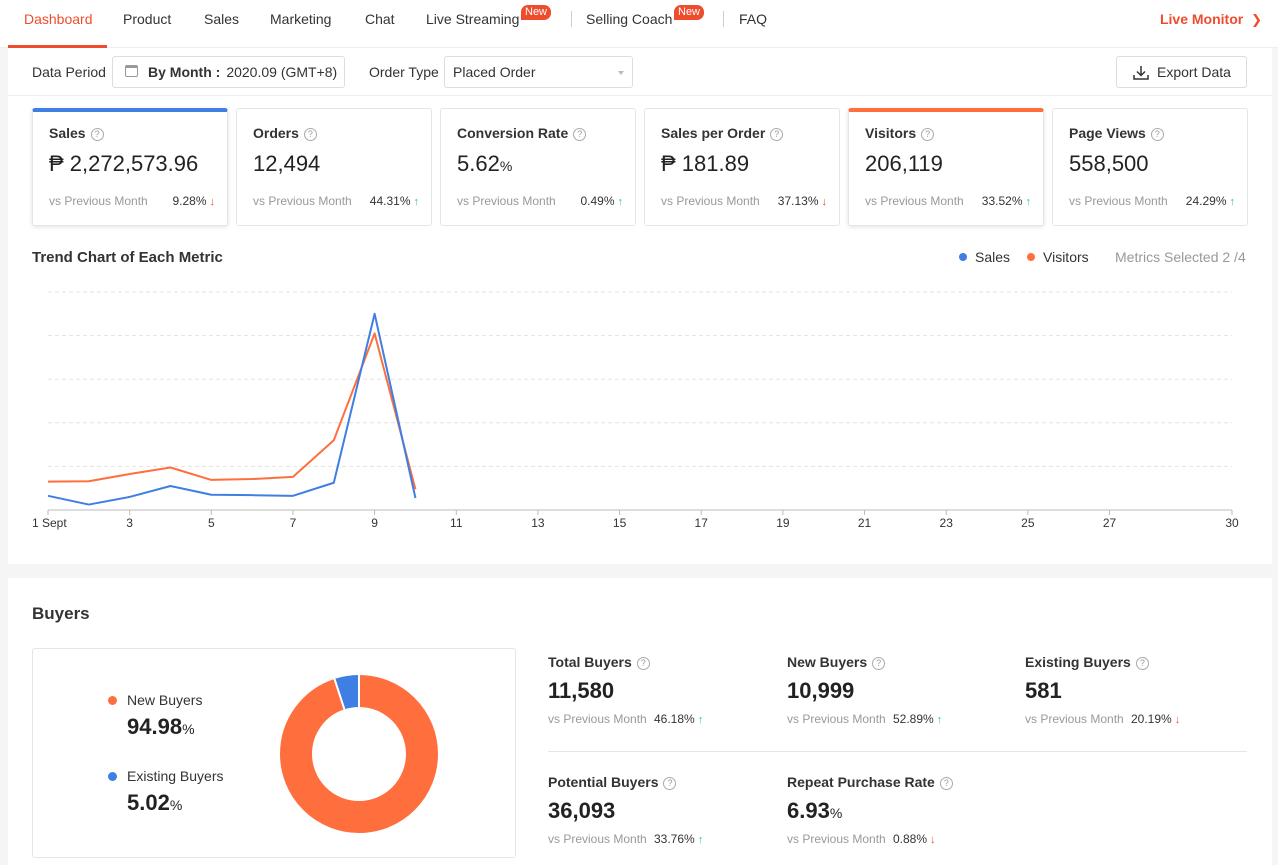  What do you see at coordinates (301, 19) in the screenshot?
I see `tab-marketing: Marketing` at bounding box center [301, 19].